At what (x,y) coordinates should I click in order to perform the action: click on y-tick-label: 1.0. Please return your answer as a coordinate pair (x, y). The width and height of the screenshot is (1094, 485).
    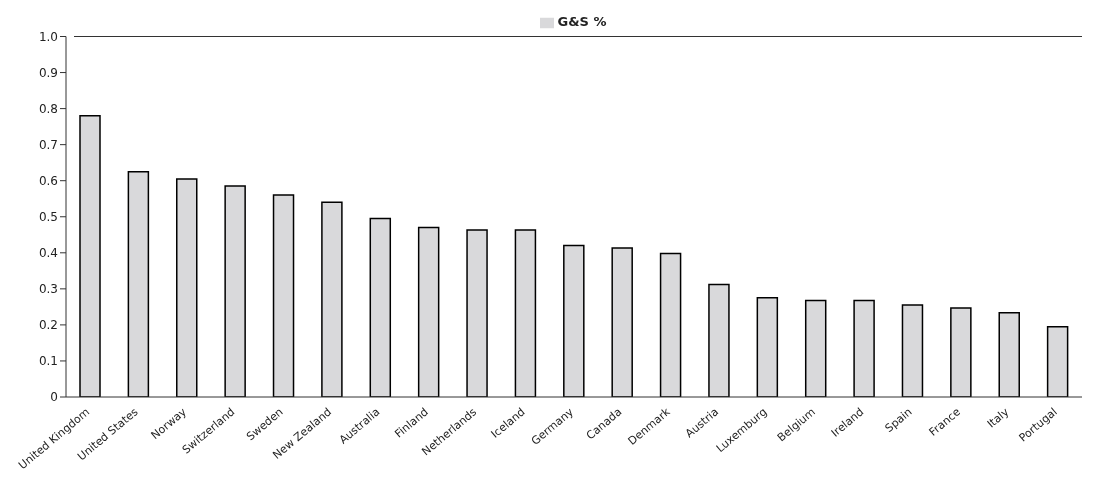
    Looking at the image, I should click on (48, 36).